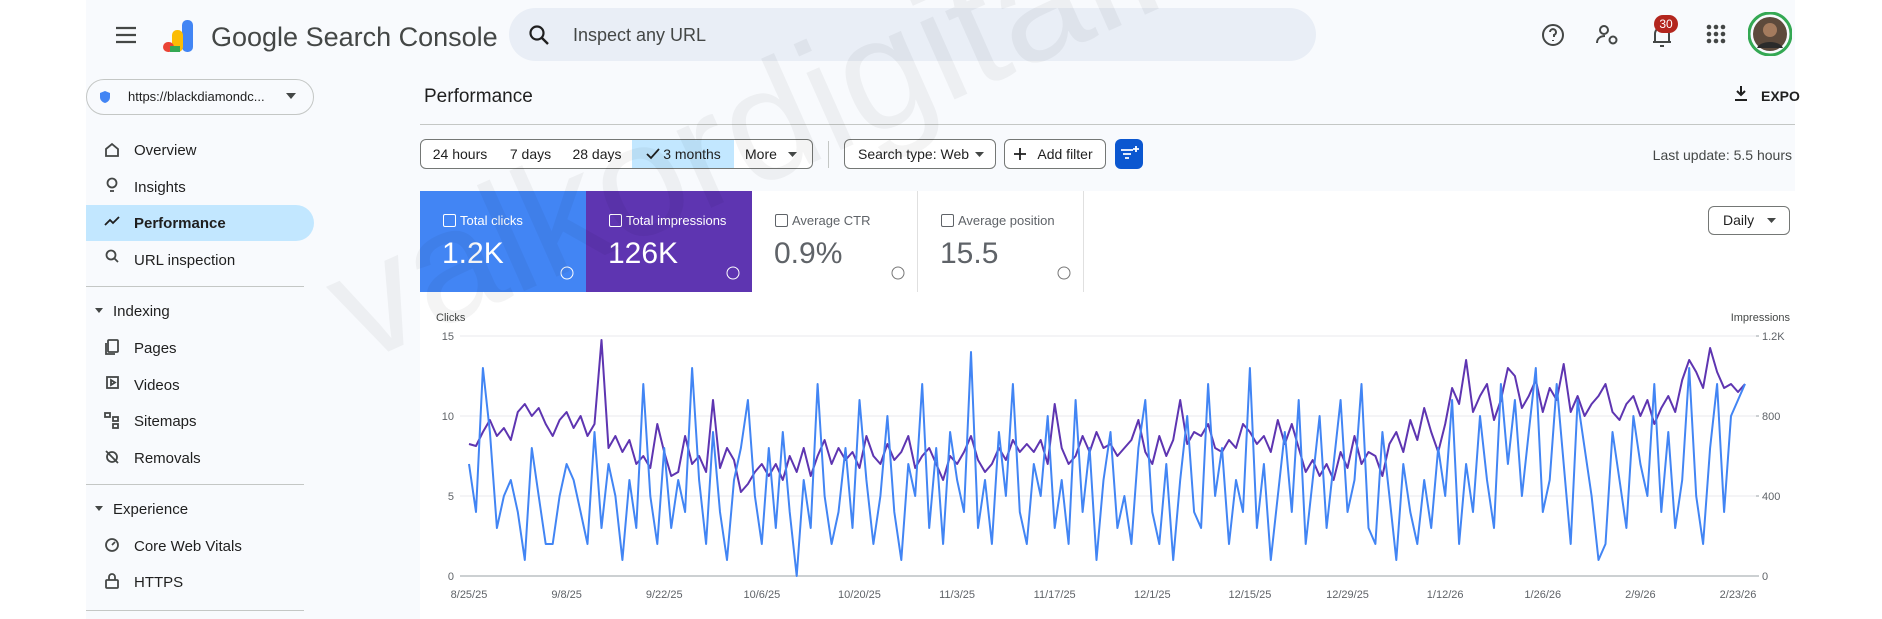  Describe the element at coordinates (597, 154) in the screenshot. I see `range-button: 28 days` at that location.